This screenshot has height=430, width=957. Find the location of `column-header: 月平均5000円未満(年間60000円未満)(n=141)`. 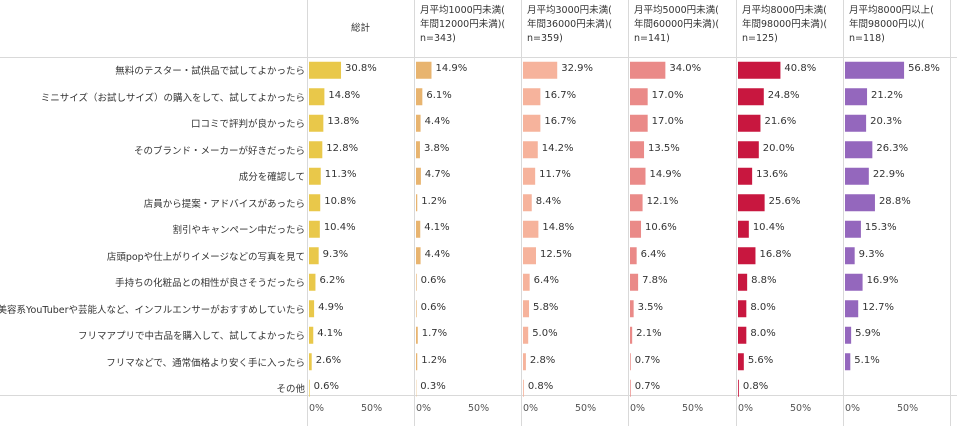

column-header: 月平均5000円未満(年間60000円未満)(n=141) is located at coordinates (676, 25).